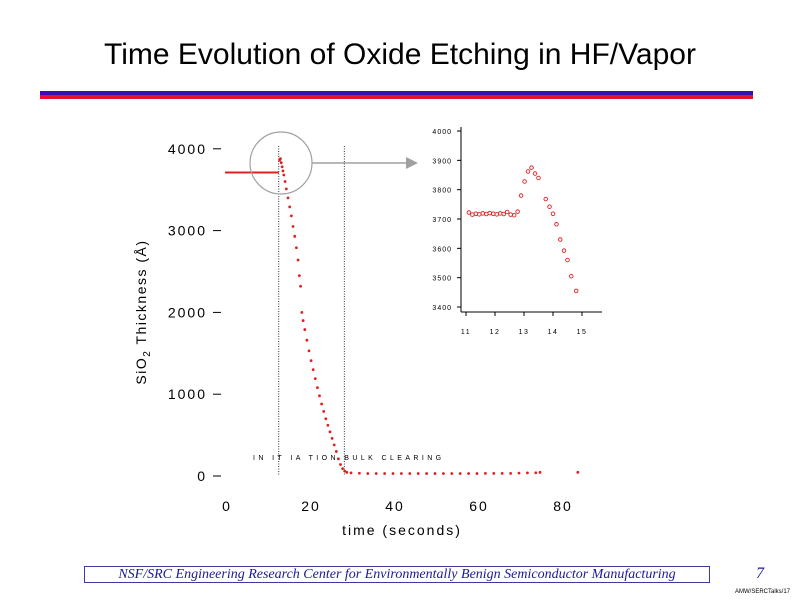  I want to click on y-tick-label: 2000, so click(187, 312).